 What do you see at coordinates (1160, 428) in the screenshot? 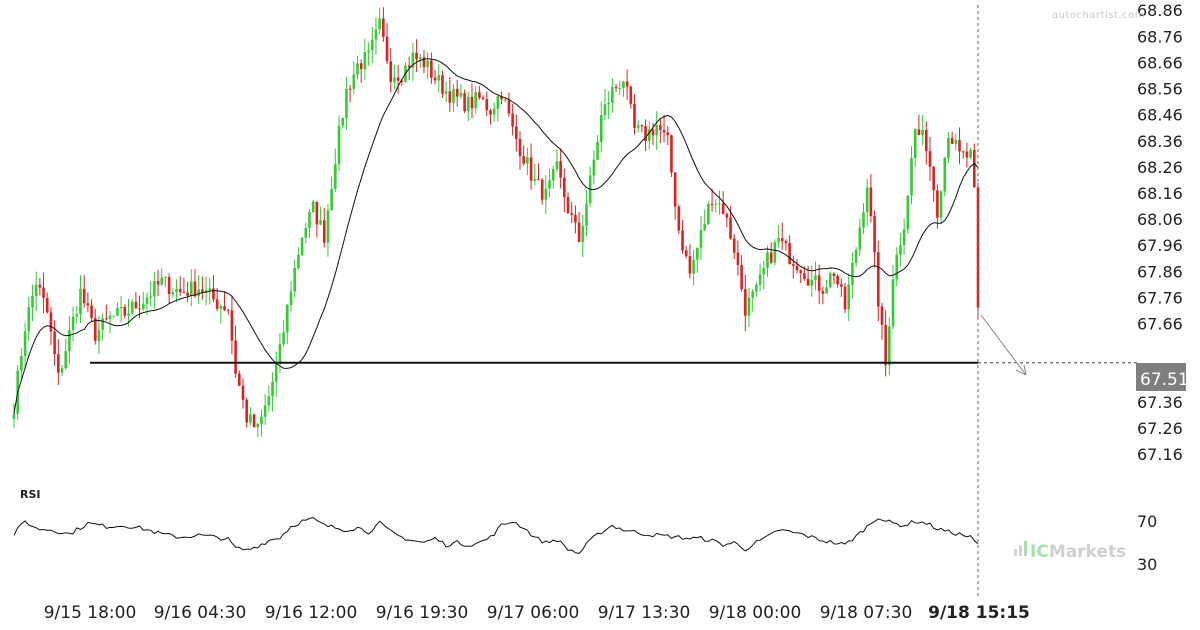
I see `y-tick-label: 67.26` at bounding box center [1160, 428].